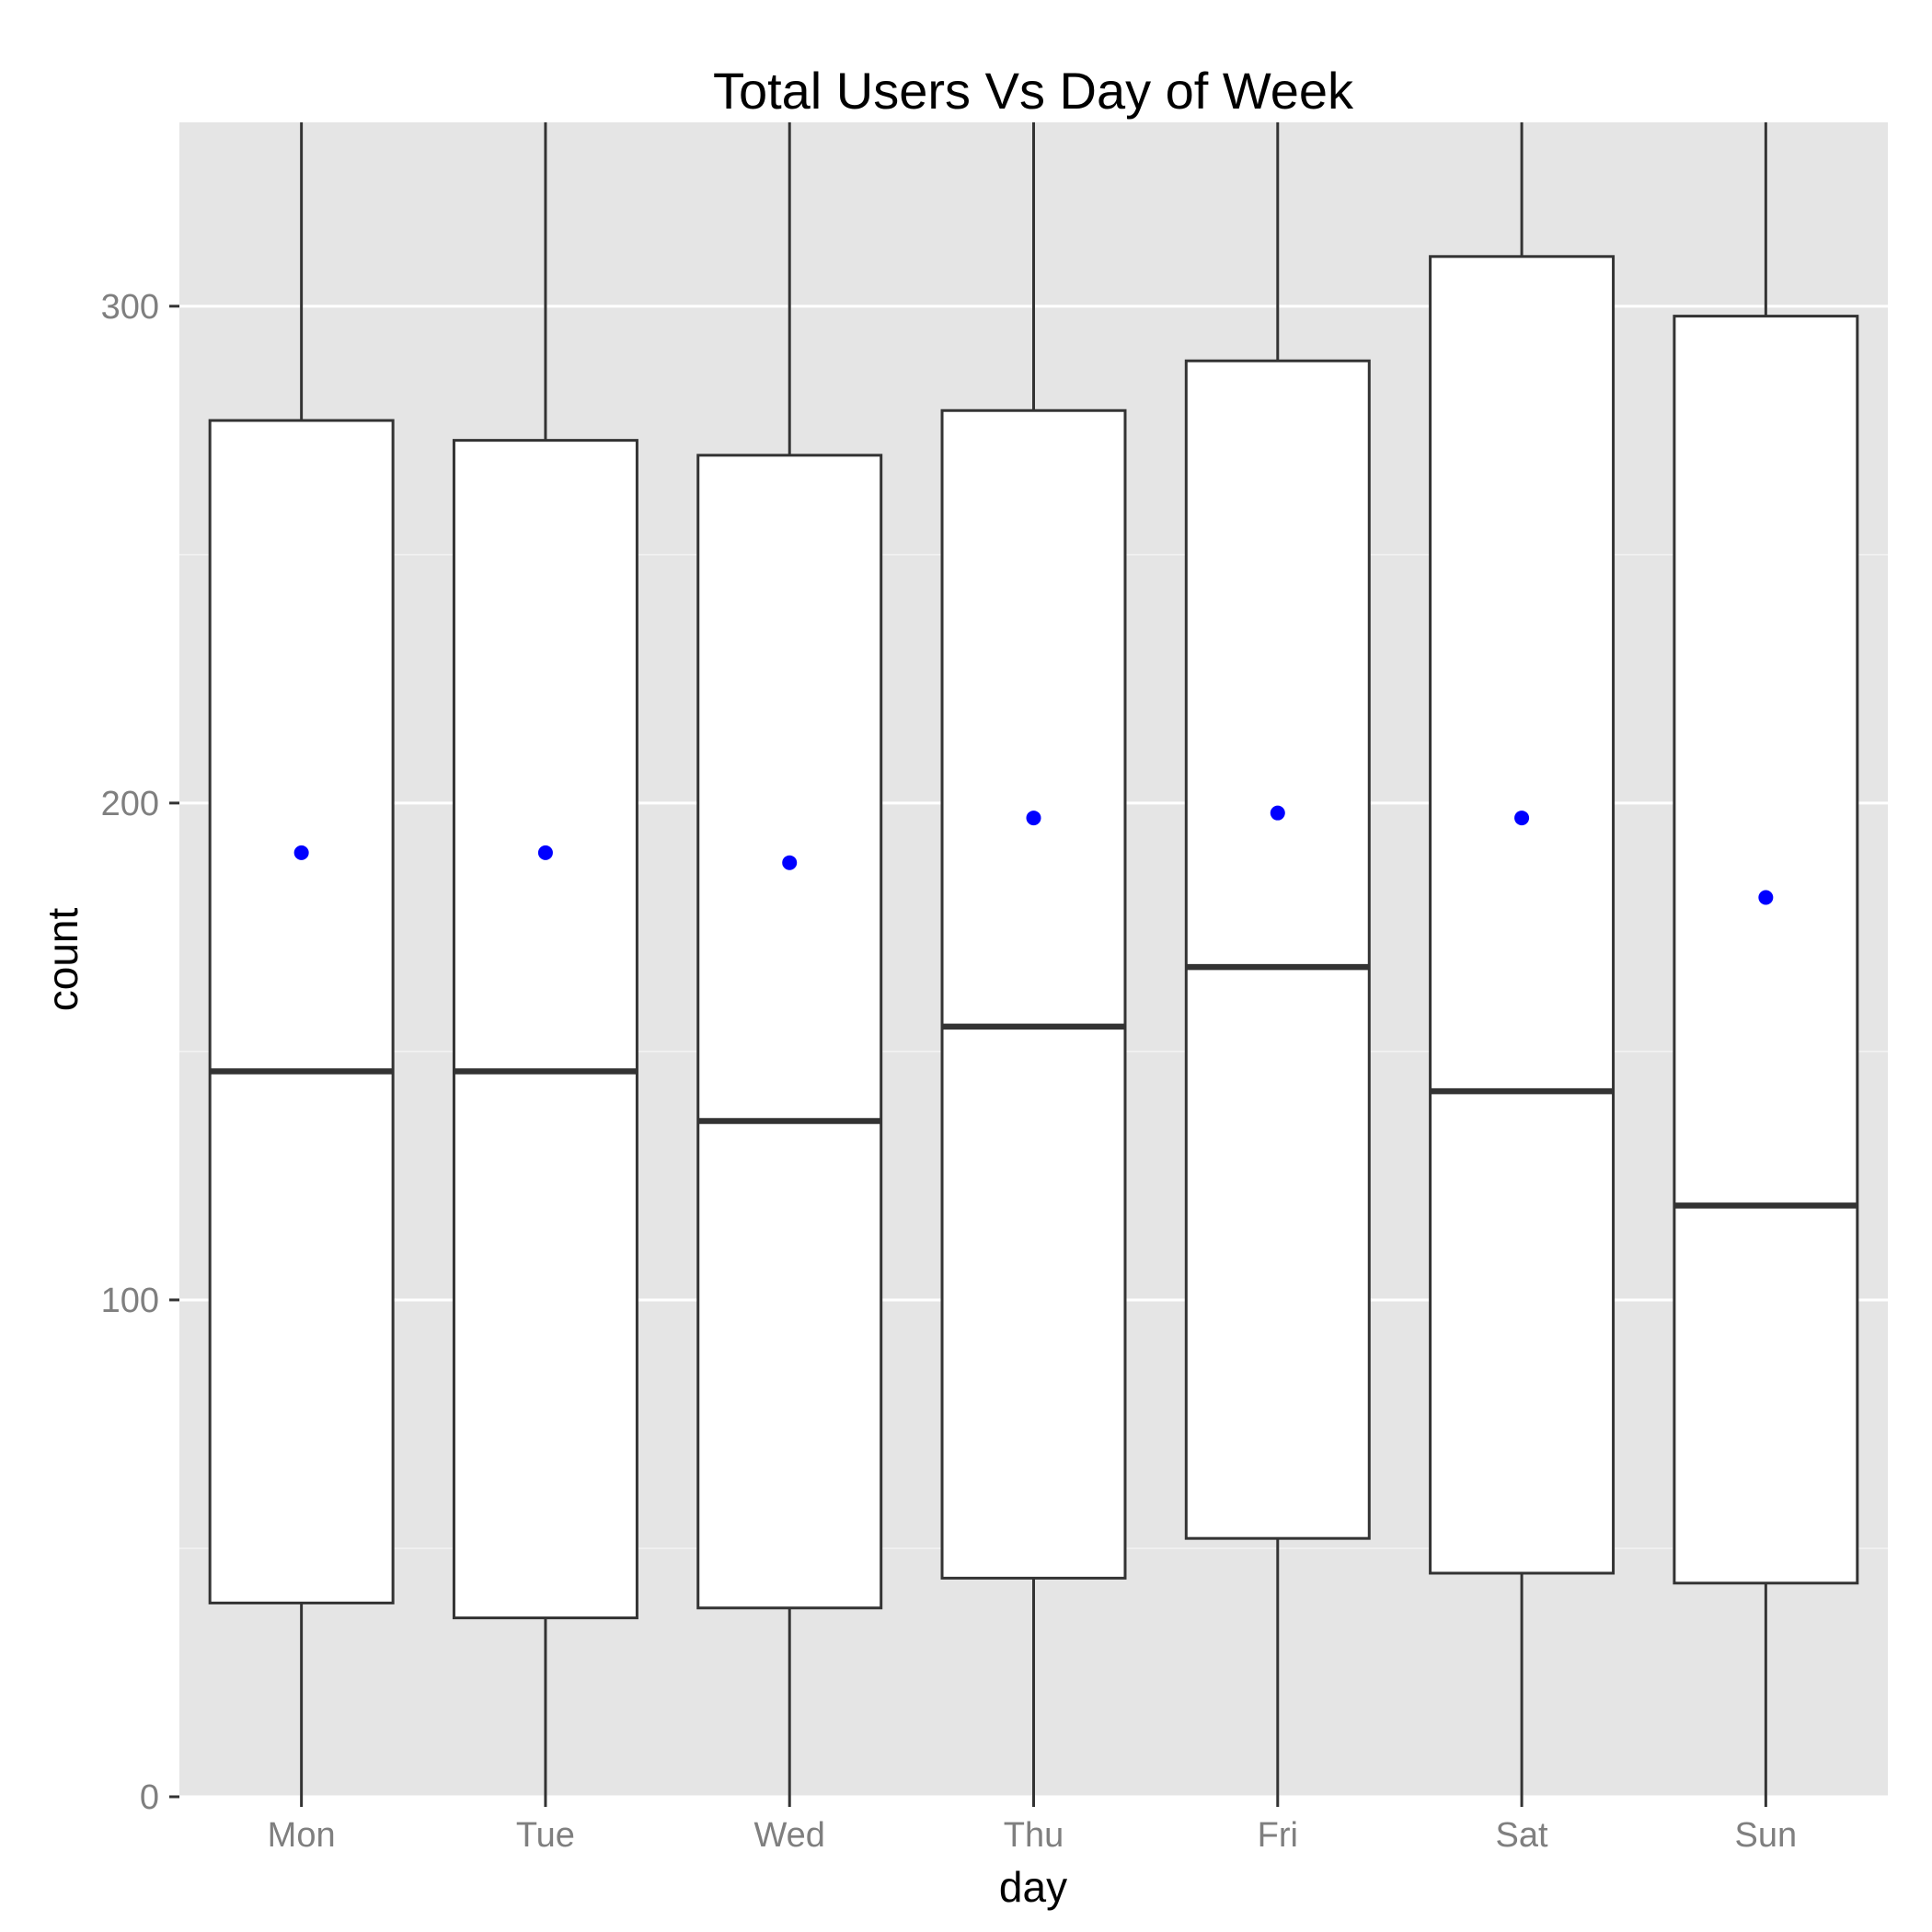 The width and height of the screenshot is (1932, 1932). I want to click on box-tue, so click(545, 959).